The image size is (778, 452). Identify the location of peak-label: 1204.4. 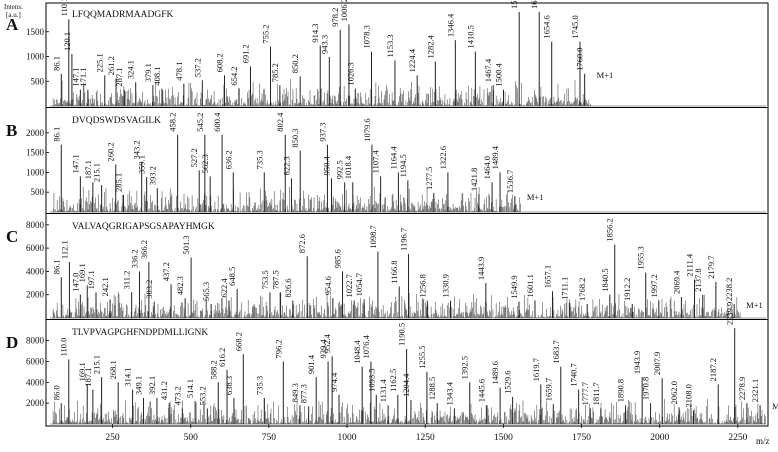
(406, 385).